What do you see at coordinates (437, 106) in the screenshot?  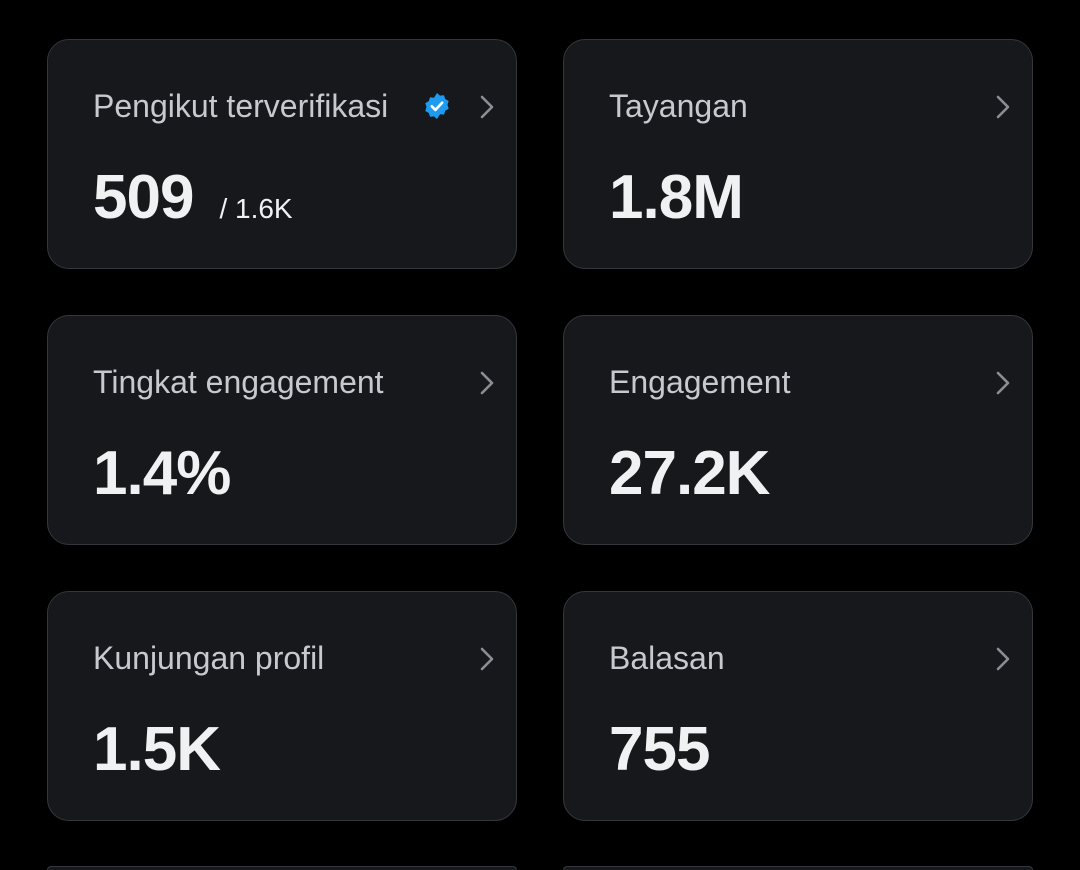 I see `verified-badge` at bounding box center [437, 106].